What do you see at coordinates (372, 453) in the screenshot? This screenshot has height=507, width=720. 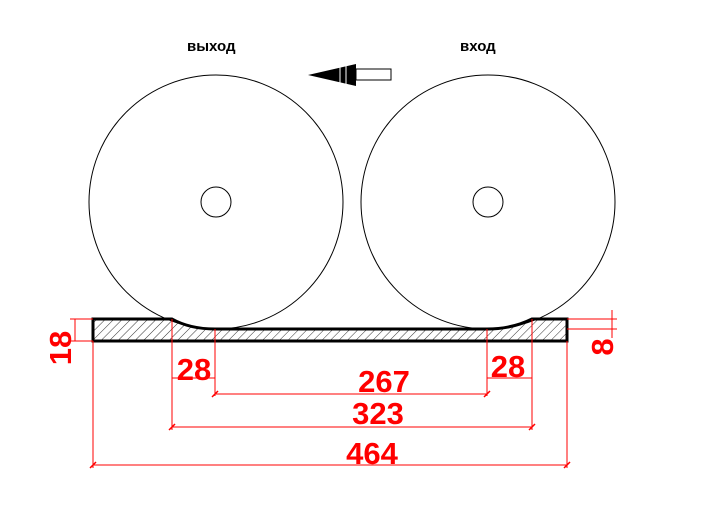 I see `dim-total-length: 464` at bounding box center [372, 453].